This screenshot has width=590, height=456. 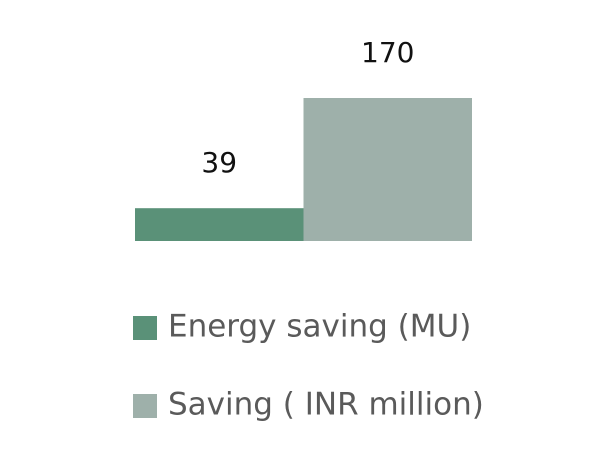 What do you see at coordinates (219, 162) in the screenshot?
I see `data-label: 39` at bounding box center [219, 162].